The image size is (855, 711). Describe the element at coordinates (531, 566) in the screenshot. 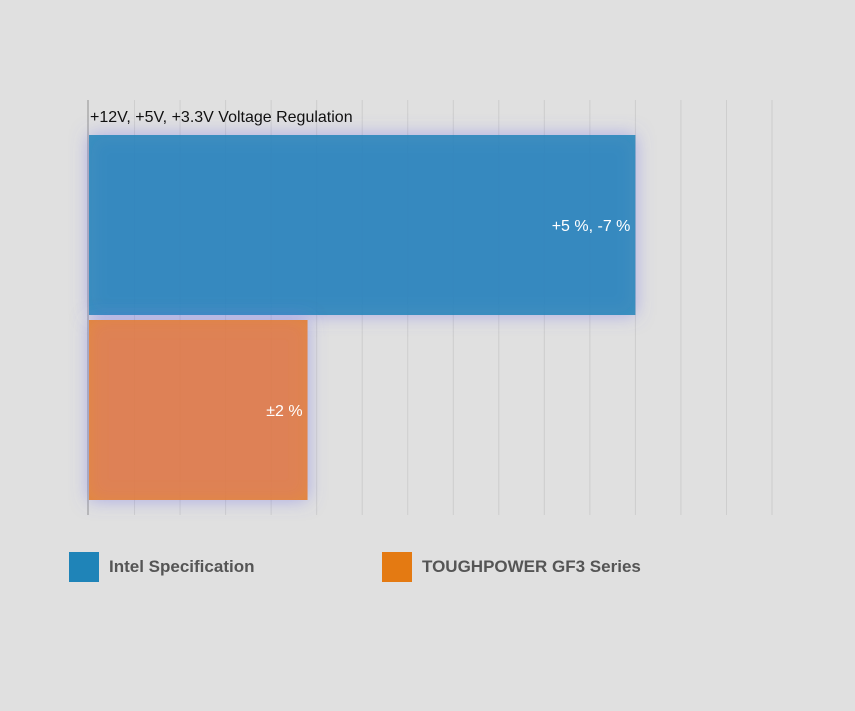

I see `legend-label: TOUGHPOWER GF3 Series` at that location.